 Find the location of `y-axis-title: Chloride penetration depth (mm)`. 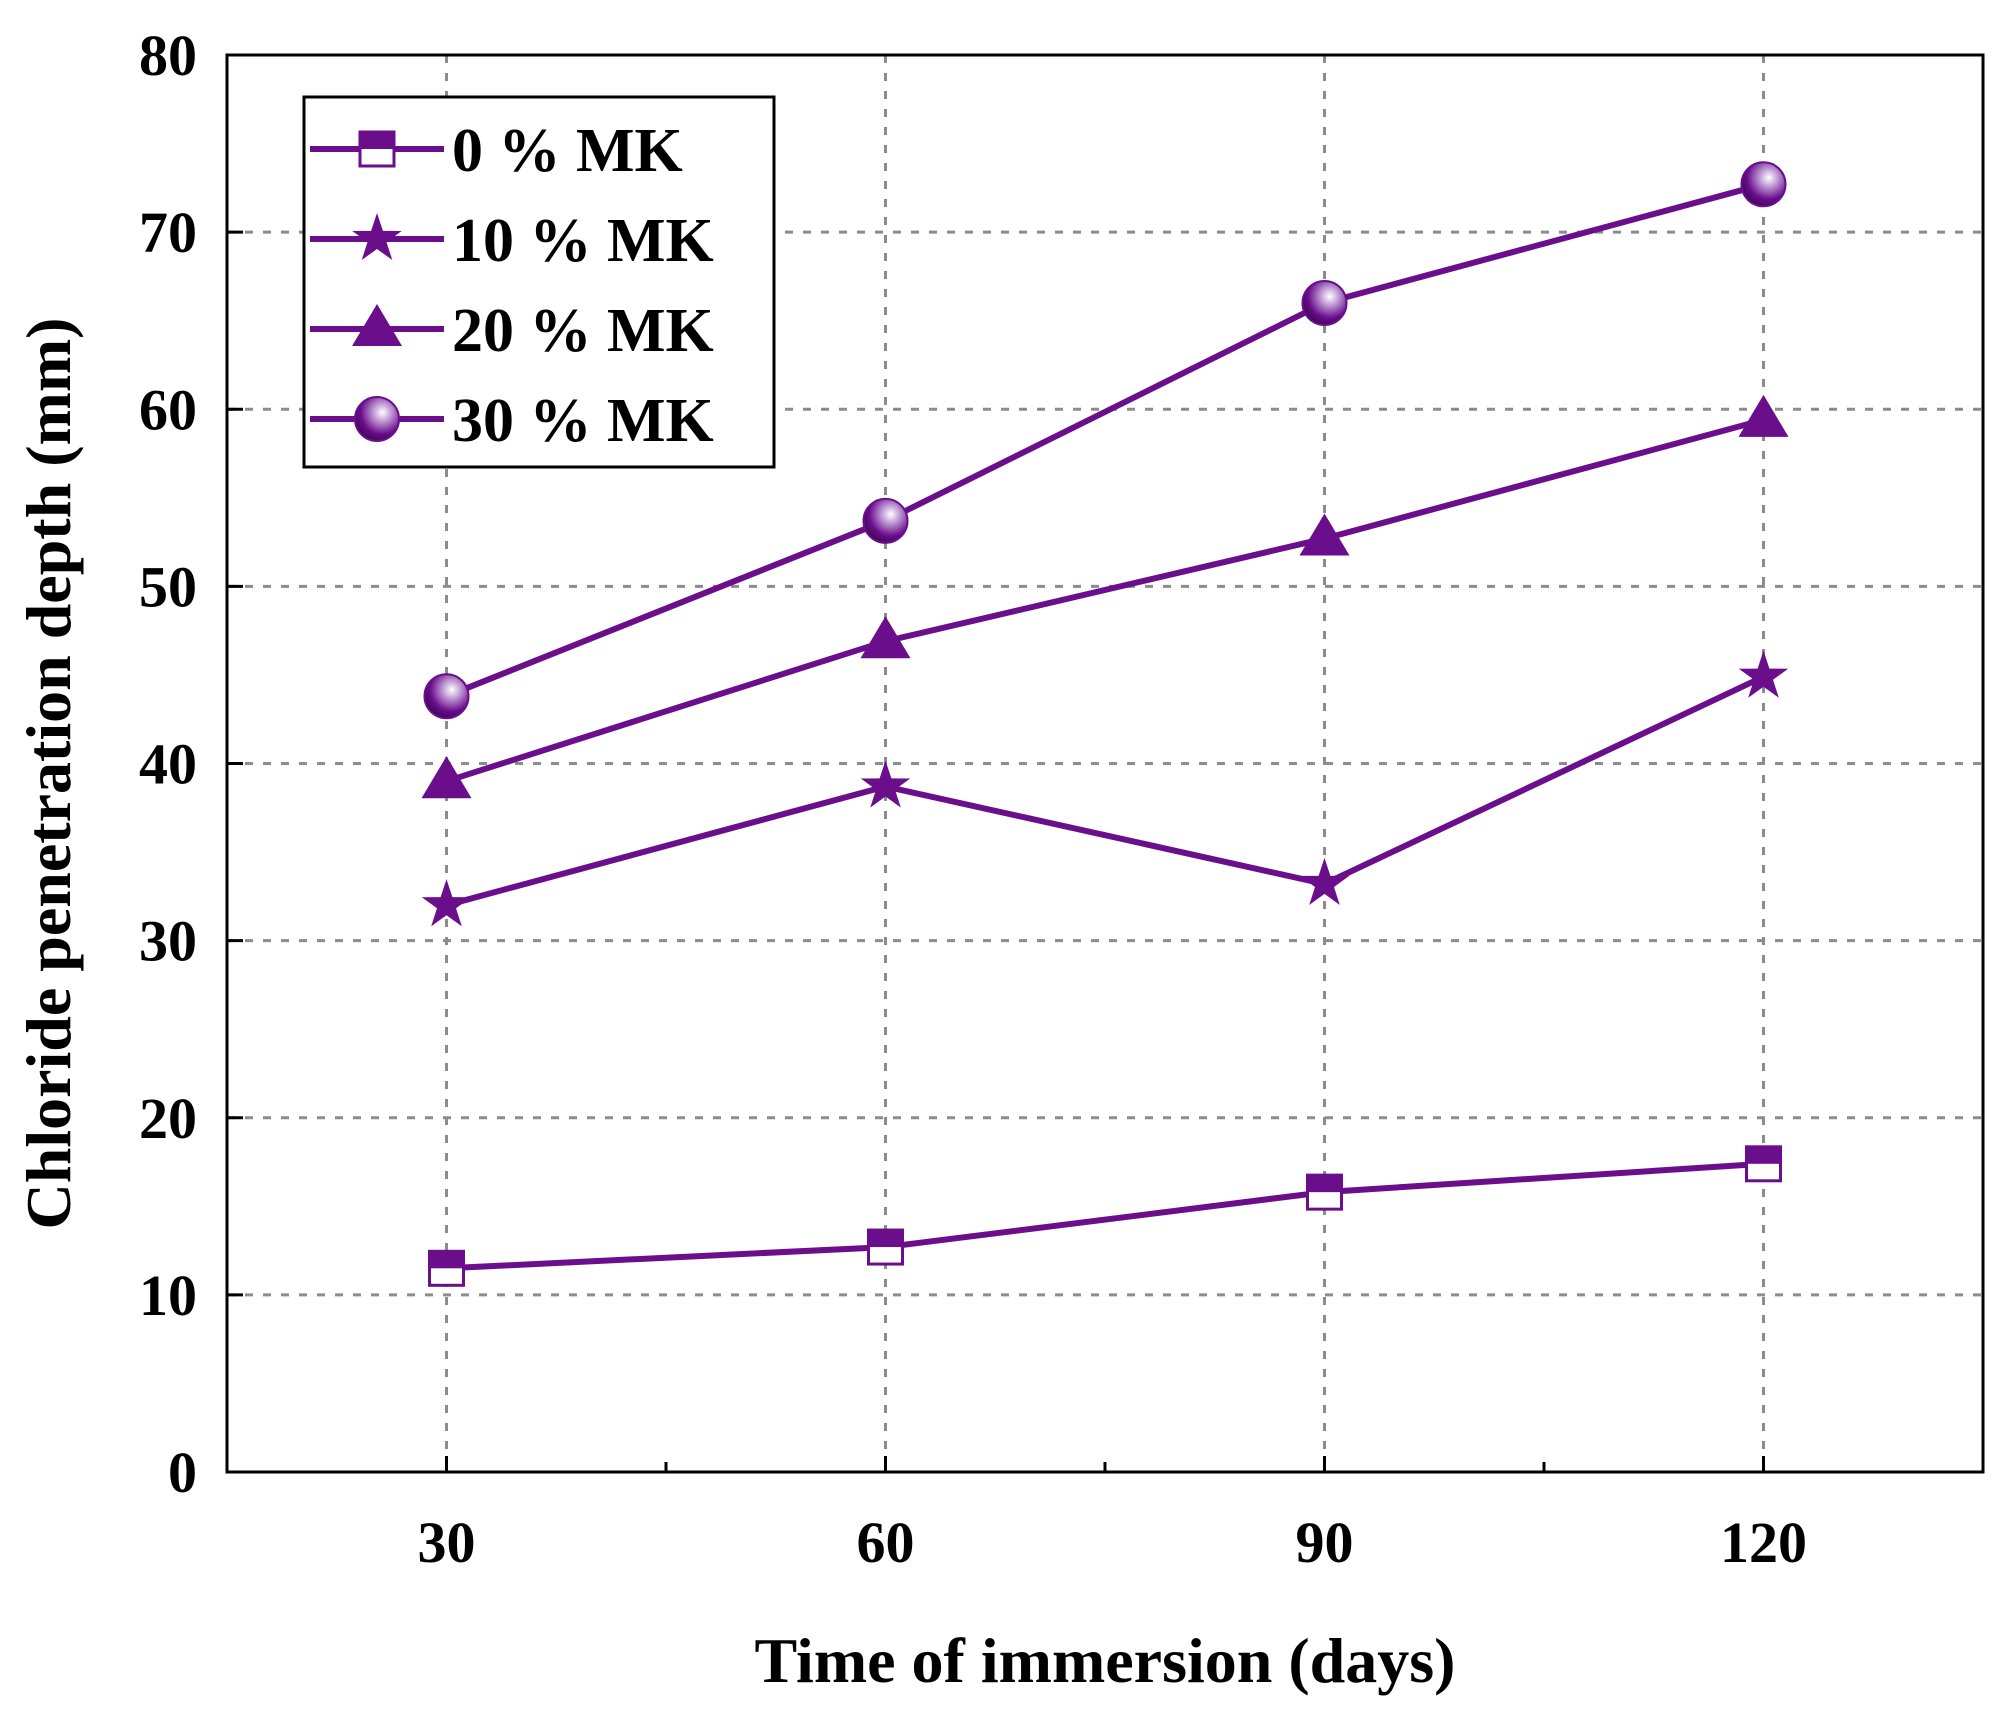

y-axis-title: Chloride penetration depth (mm) is located at coordinates (48, 774).